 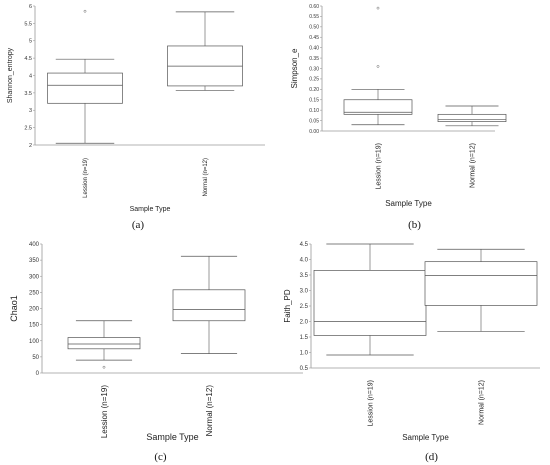 What do you see at coordinates (314, 121) in the screenshot?
I see `y-tick-label: 0.05` at bounding box center [314, 121].